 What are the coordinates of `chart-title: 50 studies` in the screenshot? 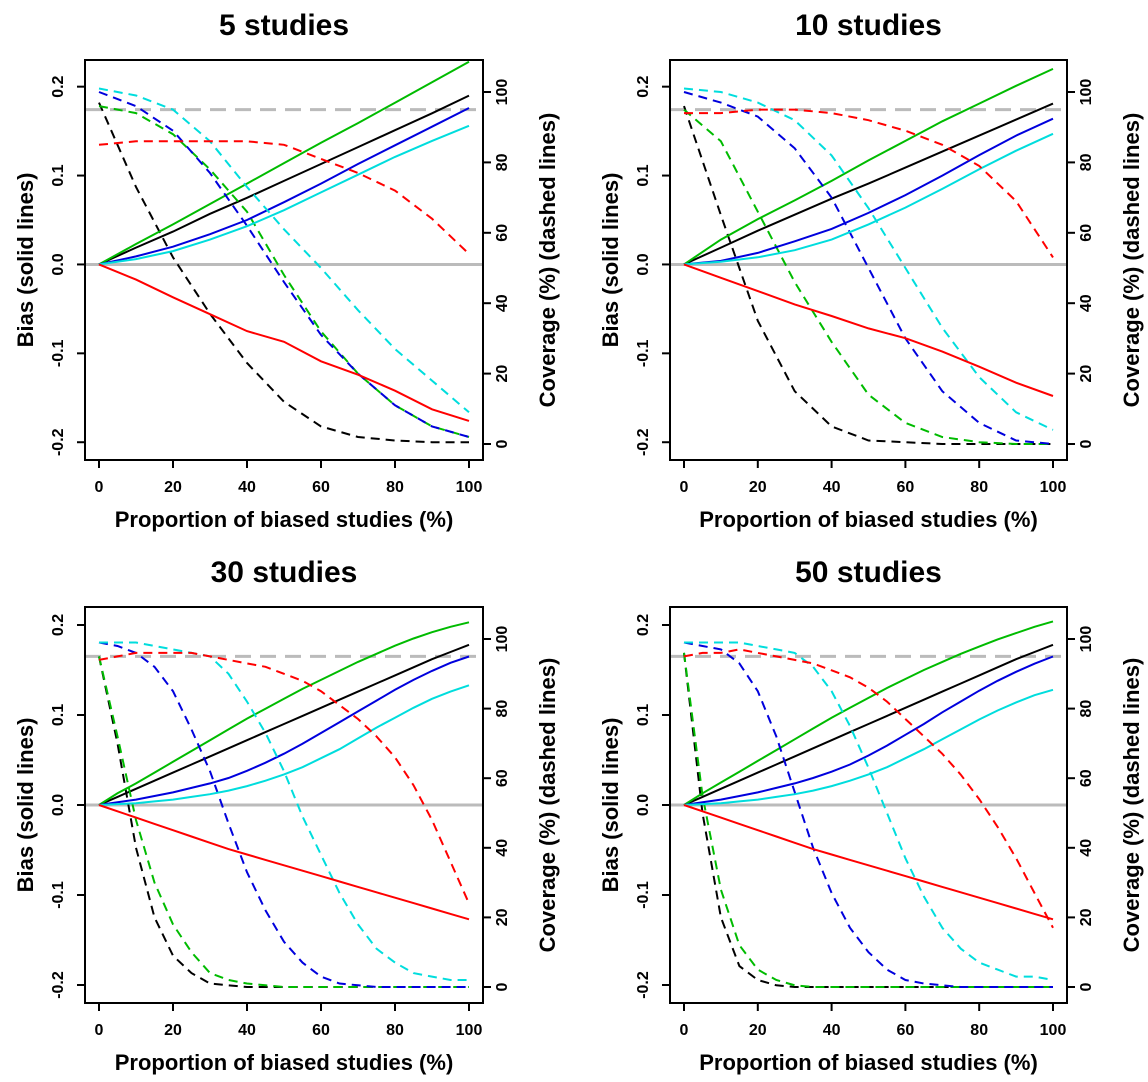 It's located at (868, 572).